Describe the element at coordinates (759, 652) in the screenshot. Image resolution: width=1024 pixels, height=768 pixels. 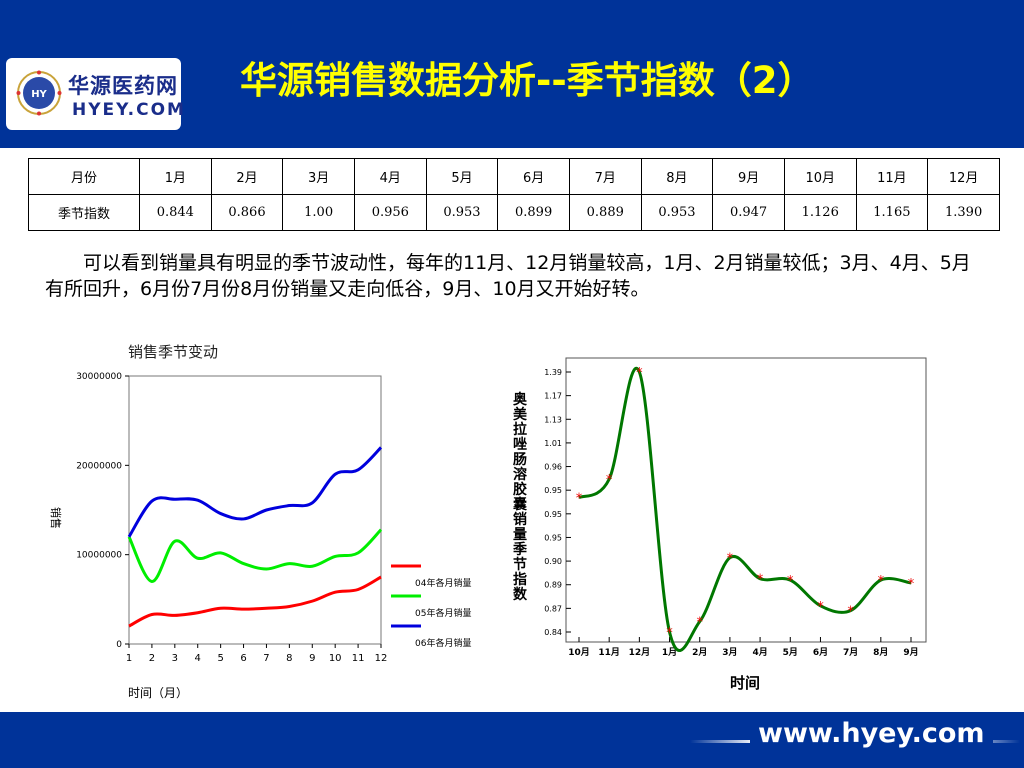
I see `x-tick-label: 4月` at that location.